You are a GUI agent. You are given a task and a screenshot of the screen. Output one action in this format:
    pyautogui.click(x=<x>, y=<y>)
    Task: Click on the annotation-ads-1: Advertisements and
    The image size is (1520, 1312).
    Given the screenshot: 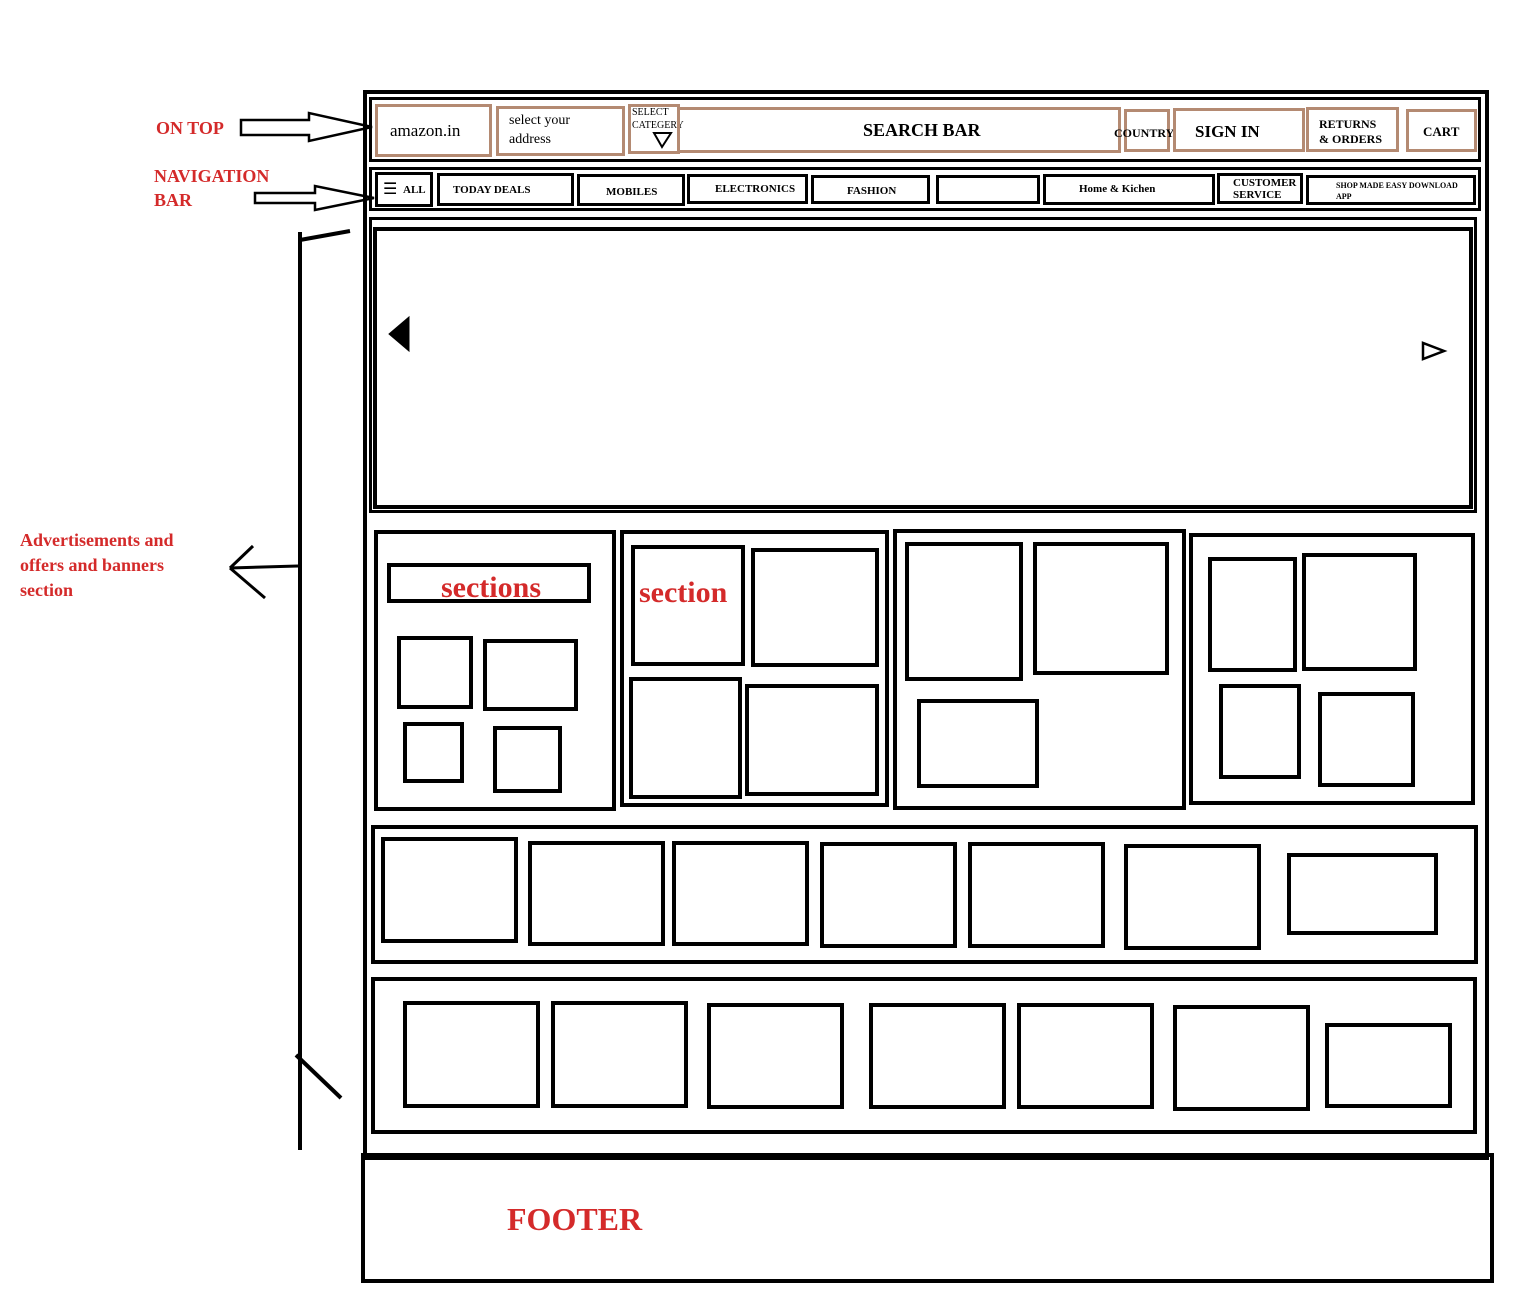 What is the action you would take?
    pyautogui.click(x=97, y=540)
    